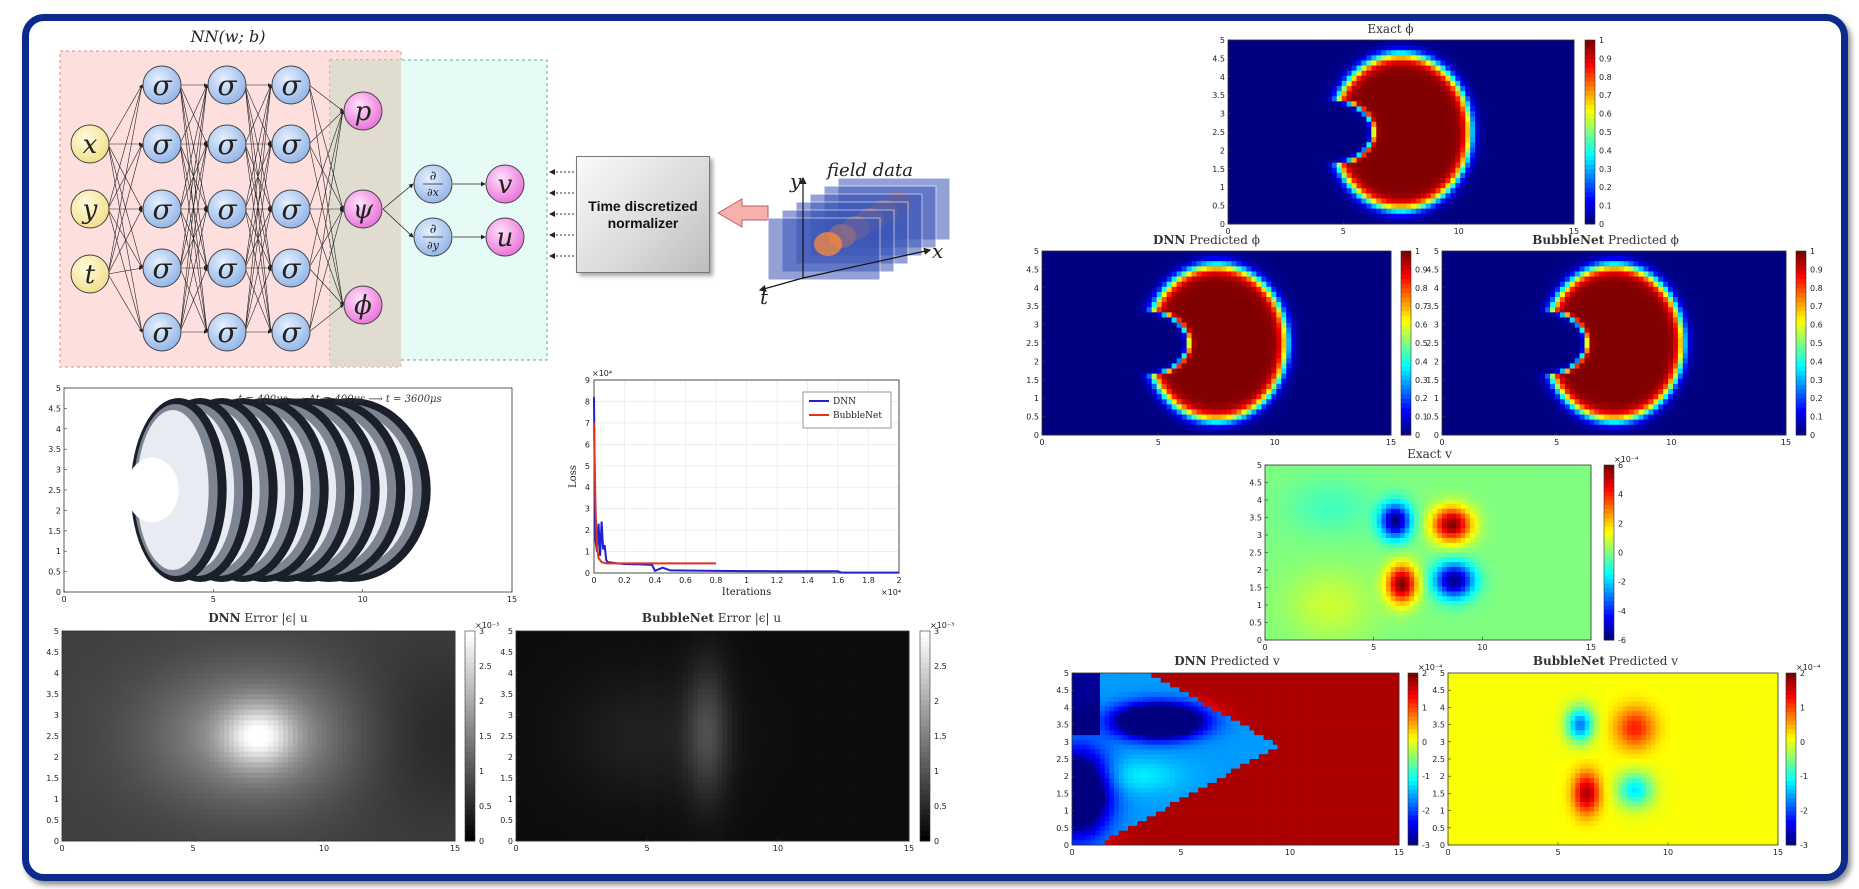  I want to click on colorbar-tick: 2.5, so click(940, 666).